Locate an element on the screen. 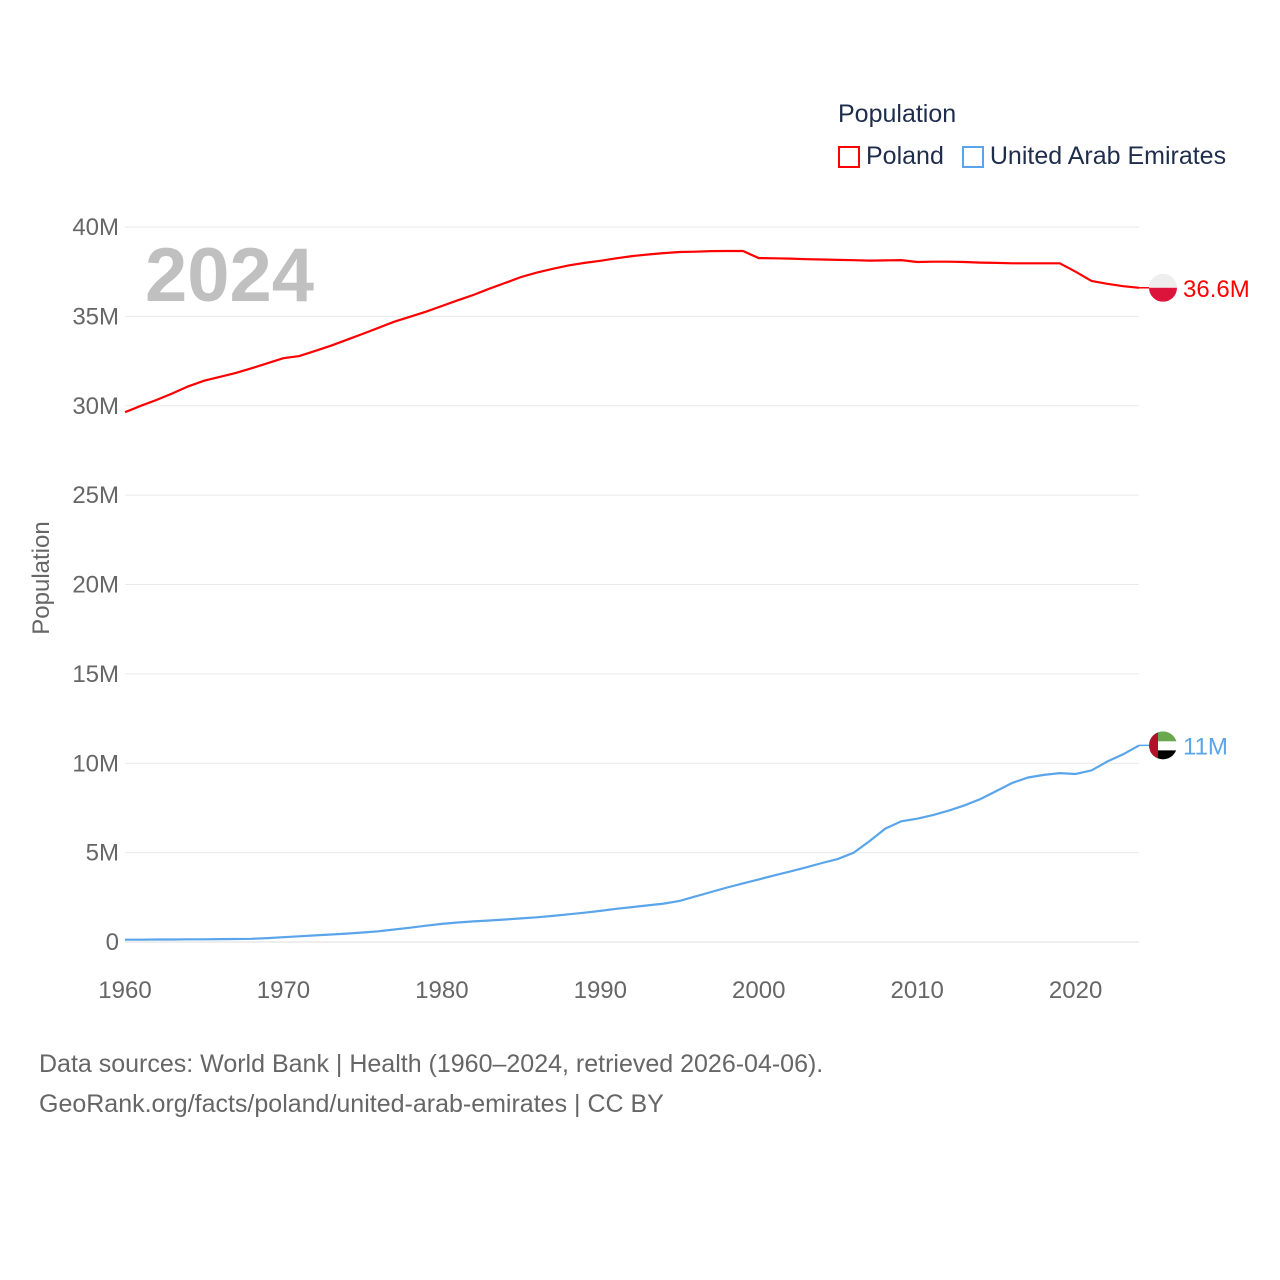 This screenshot has height=1280, width=1280. y-tick-label: 5M is located at coordinates (102, 853).